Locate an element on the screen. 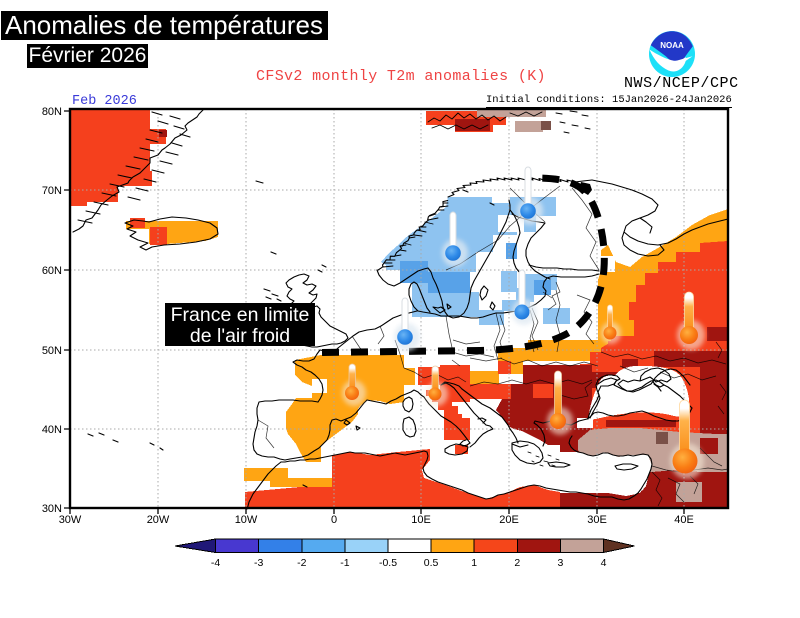  svg-text: 2 is located at coordinates (517, 563).